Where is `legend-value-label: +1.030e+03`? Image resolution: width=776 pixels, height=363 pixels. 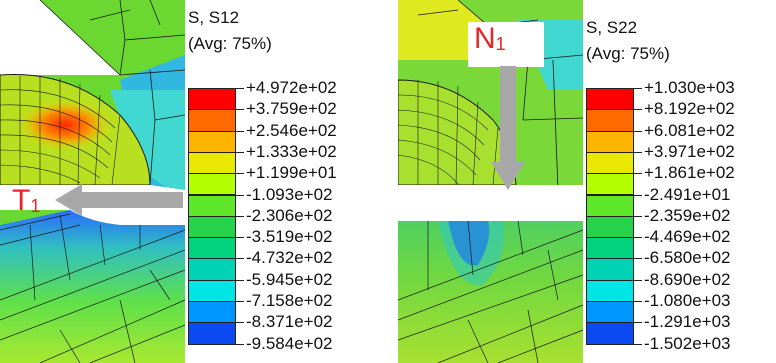
legend-value-label: +1.030e+03 is located at coordinates (689, 87).